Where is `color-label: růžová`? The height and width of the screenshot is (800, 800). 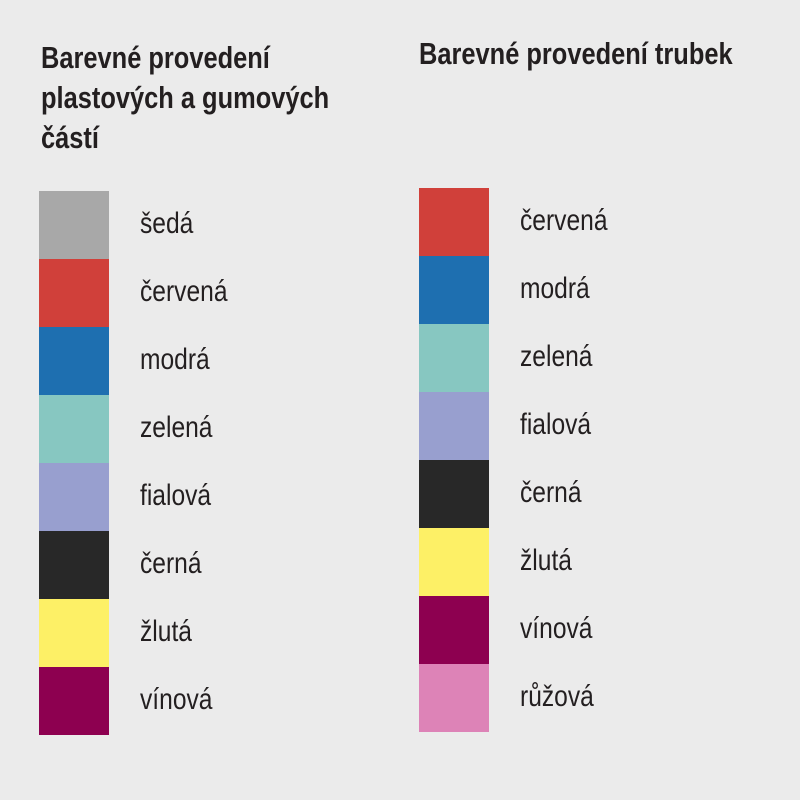 color-label: růžová is located at coordinates (557, 696).